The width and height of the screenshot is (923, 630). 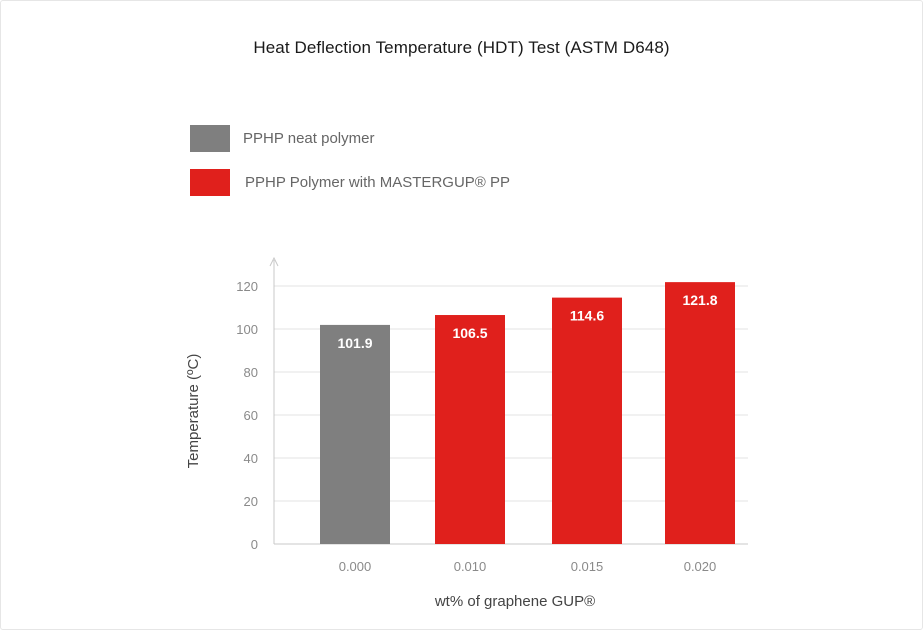 I want to click on legend-swatch-mastergup, so click(x=210, y=182).